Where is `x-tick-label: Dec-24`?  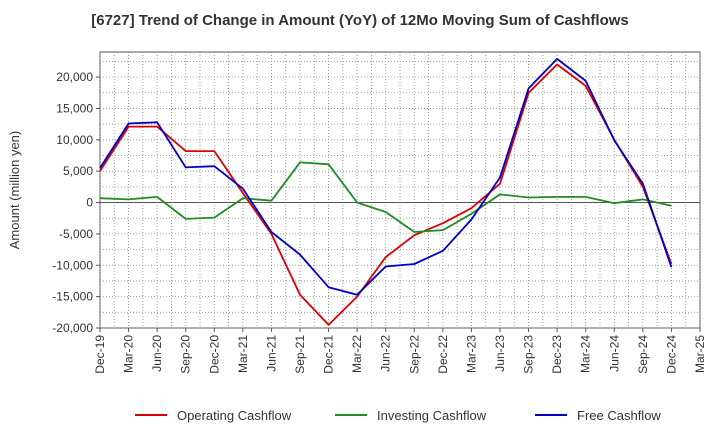 x-tick-label: Dec-24 is located at coordinates (671, 354).